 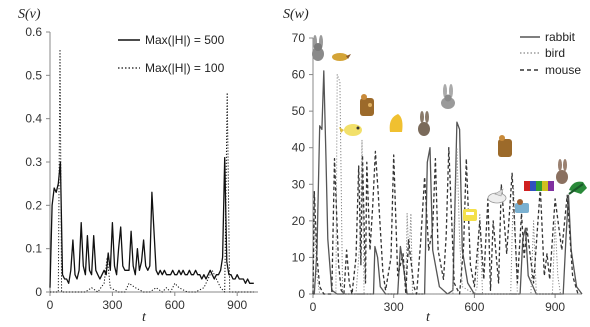 I want to click on left-ytick-label: 0.6, so click(x=33, y=32).